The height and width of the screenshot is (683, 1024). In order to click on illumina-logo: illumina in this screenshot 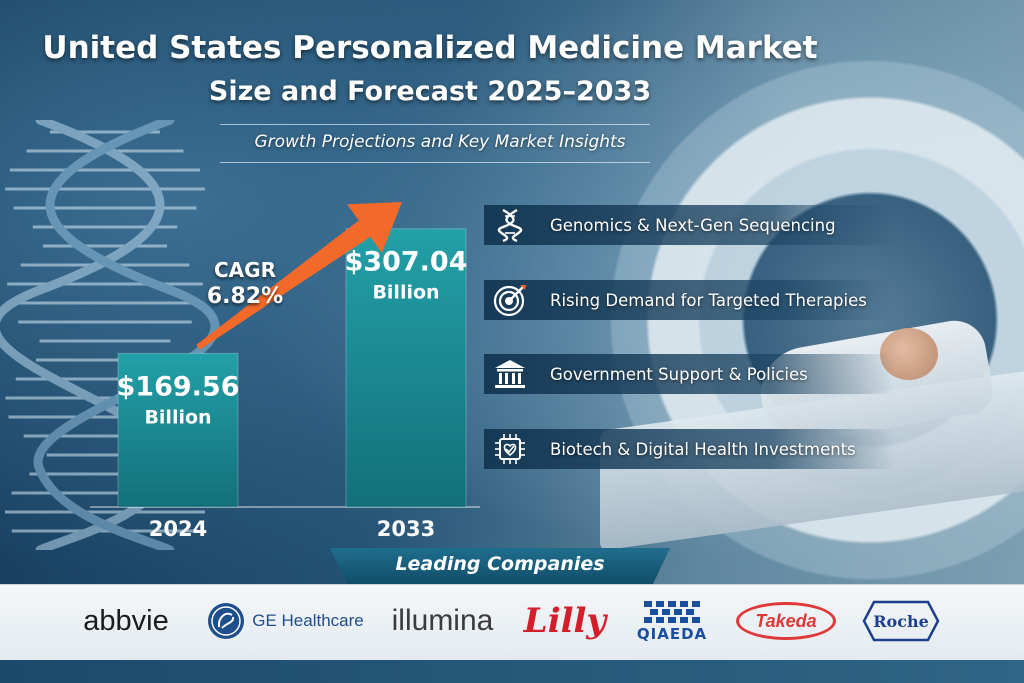, I will do `click(442, 620)`.